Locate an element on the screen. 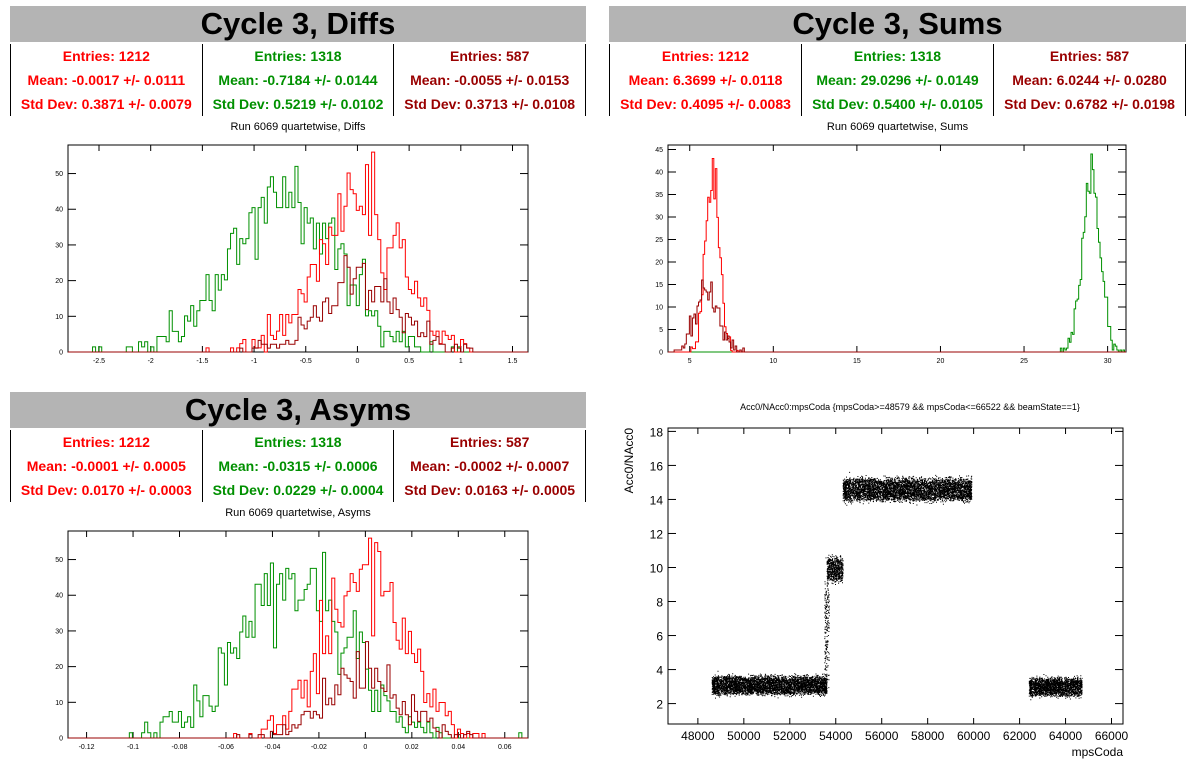 This screenshot has height=772, width=1196. y-tick-label: 18 is located at coordinates (657, 432).